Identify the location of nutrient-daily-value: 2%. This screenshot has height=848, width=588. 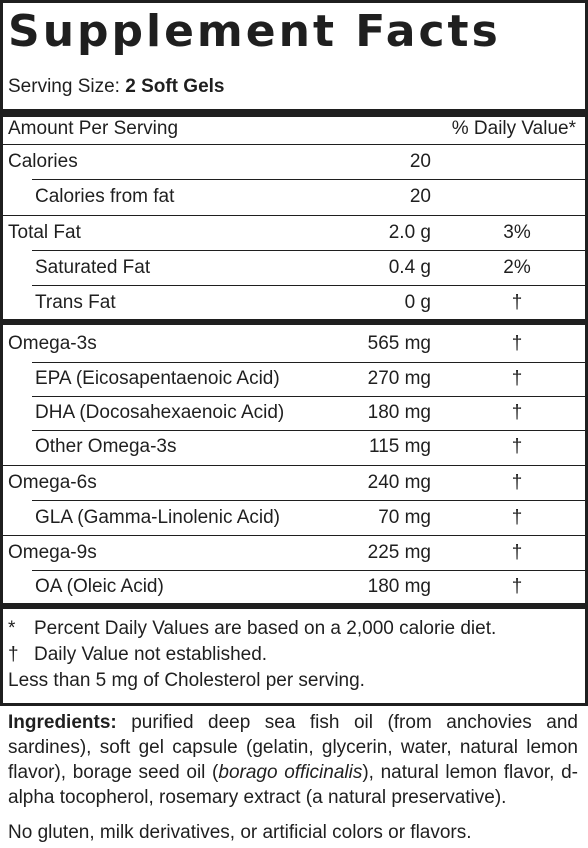
(517, 267).